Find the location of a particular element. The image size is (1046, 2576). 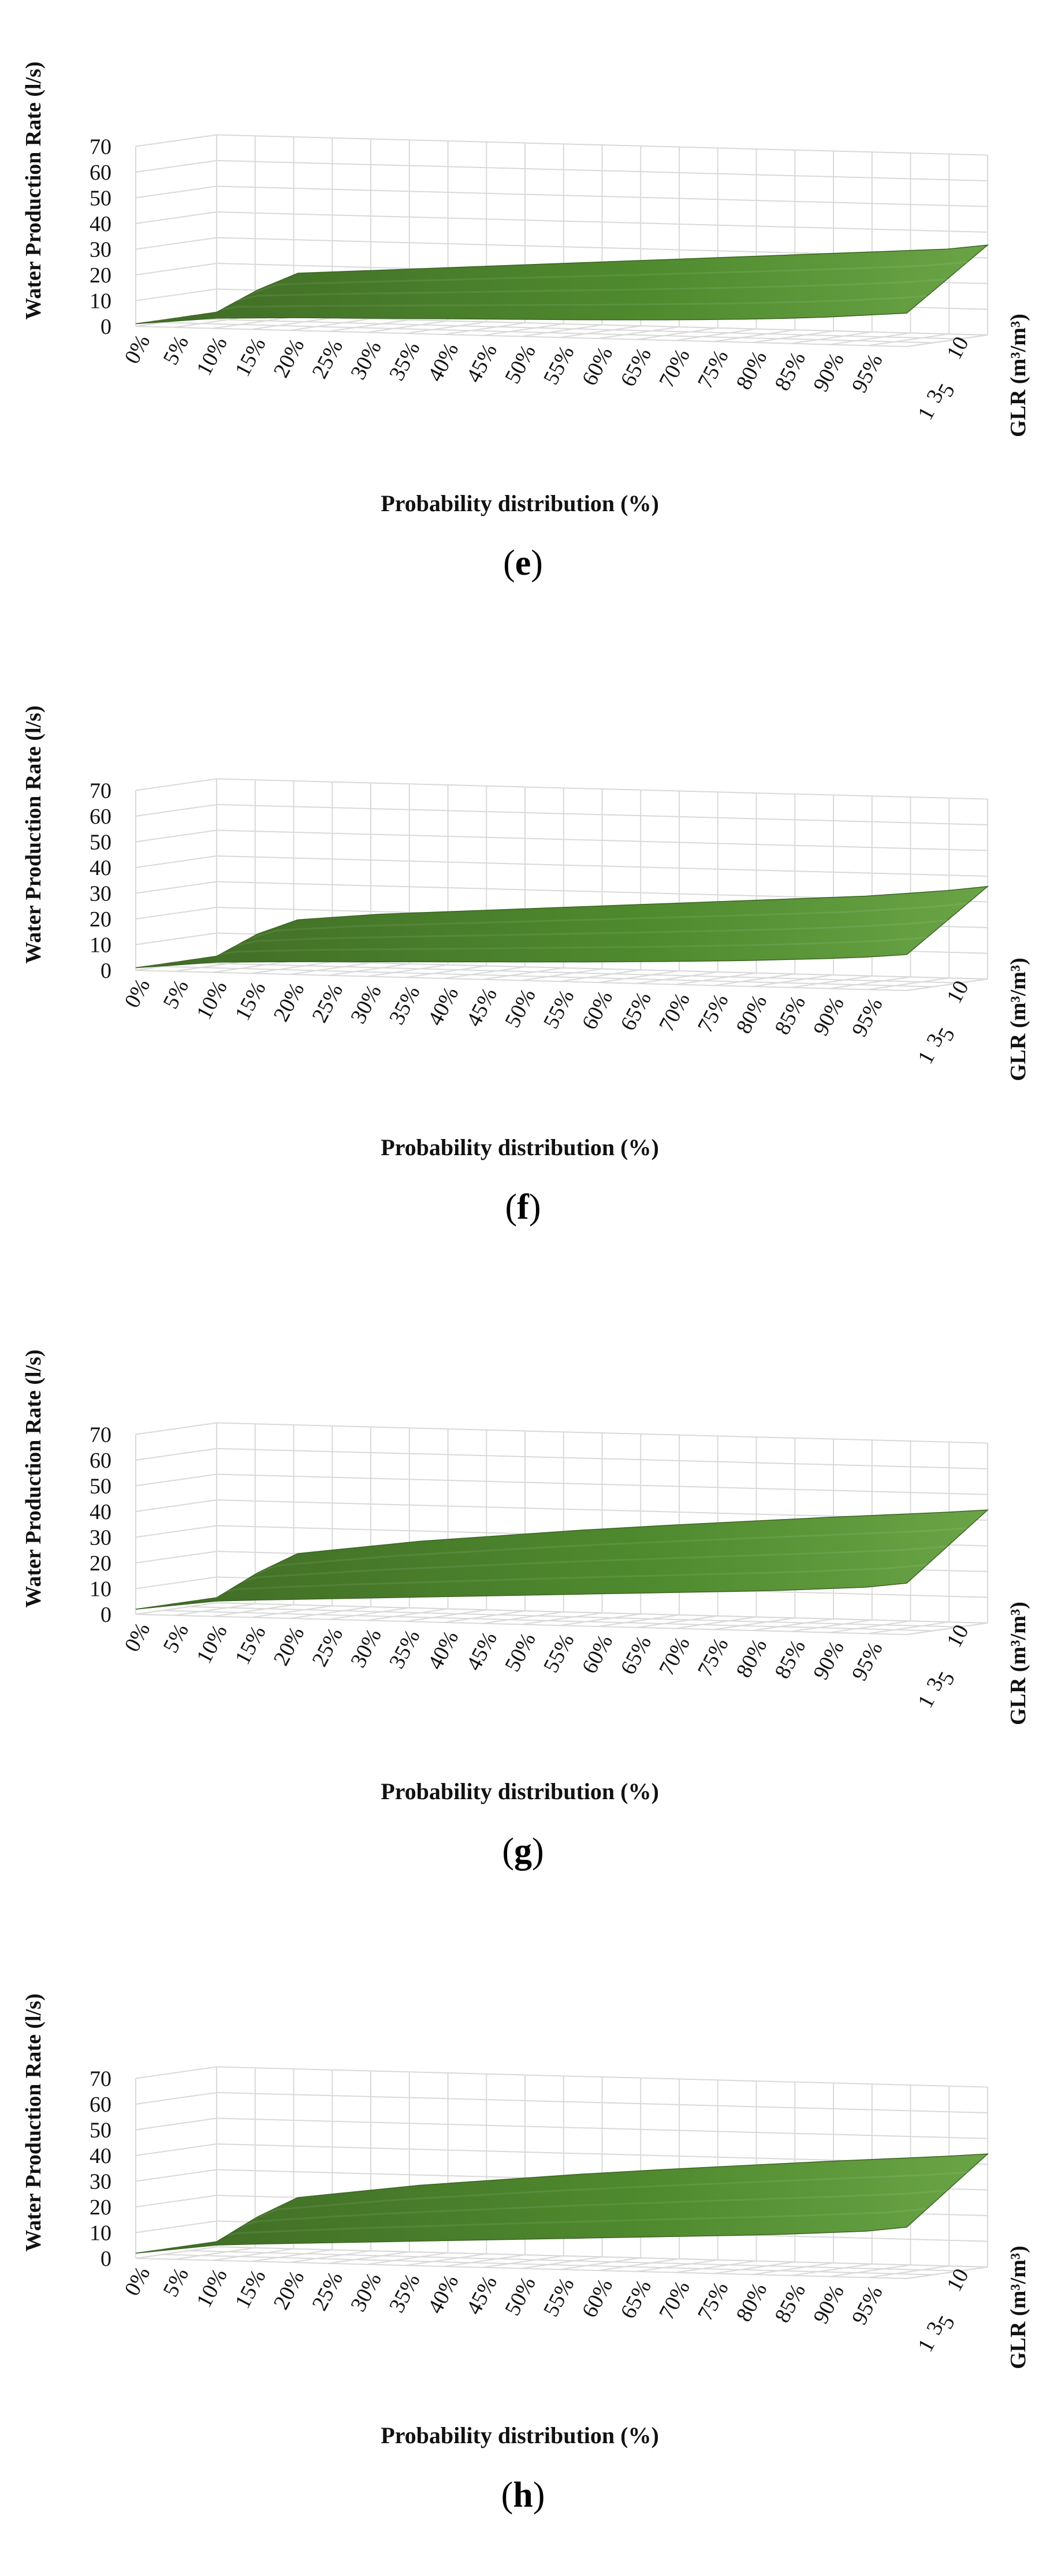

x-tick-label: 55% is located at coordinates (559, 2298).